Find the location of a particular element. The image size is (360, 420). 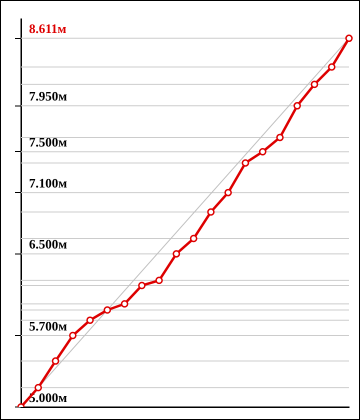

y-tick-label: 6.500м is located at coordinates (48, 244).